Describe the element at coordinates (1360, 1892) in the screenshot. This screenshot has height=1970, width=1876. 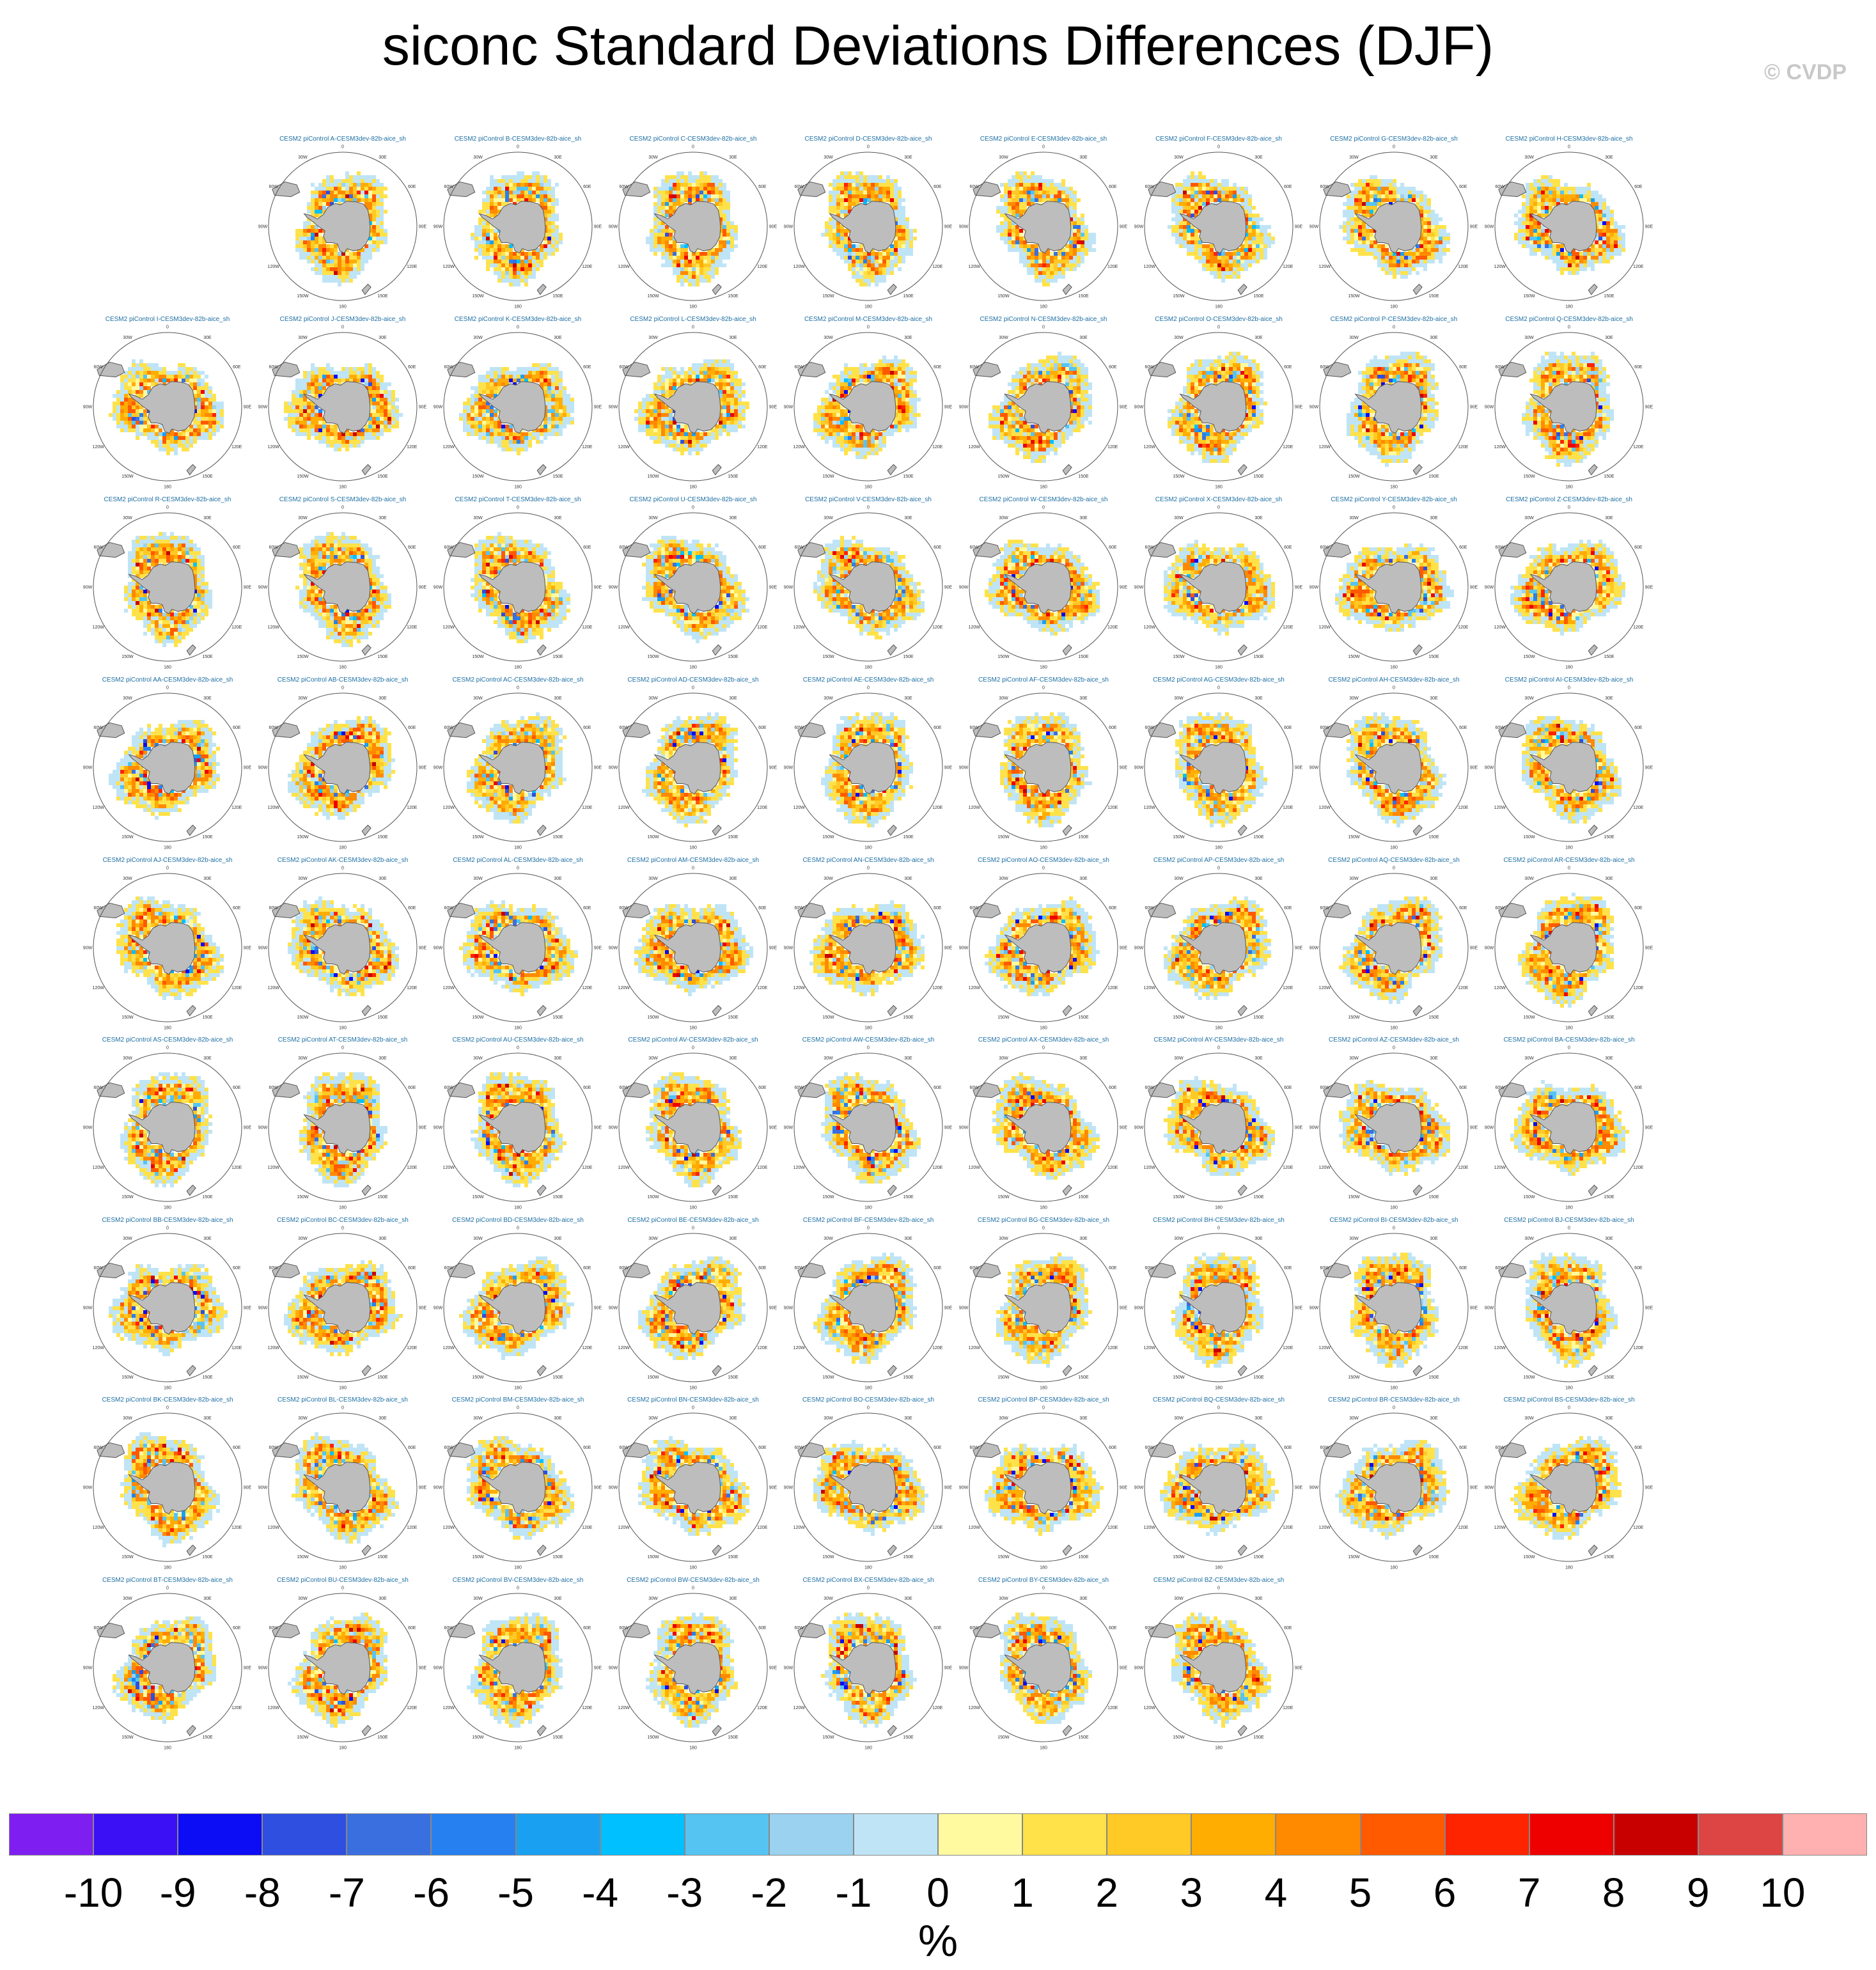
I see `colorbar-tick-label: 5` at that location.